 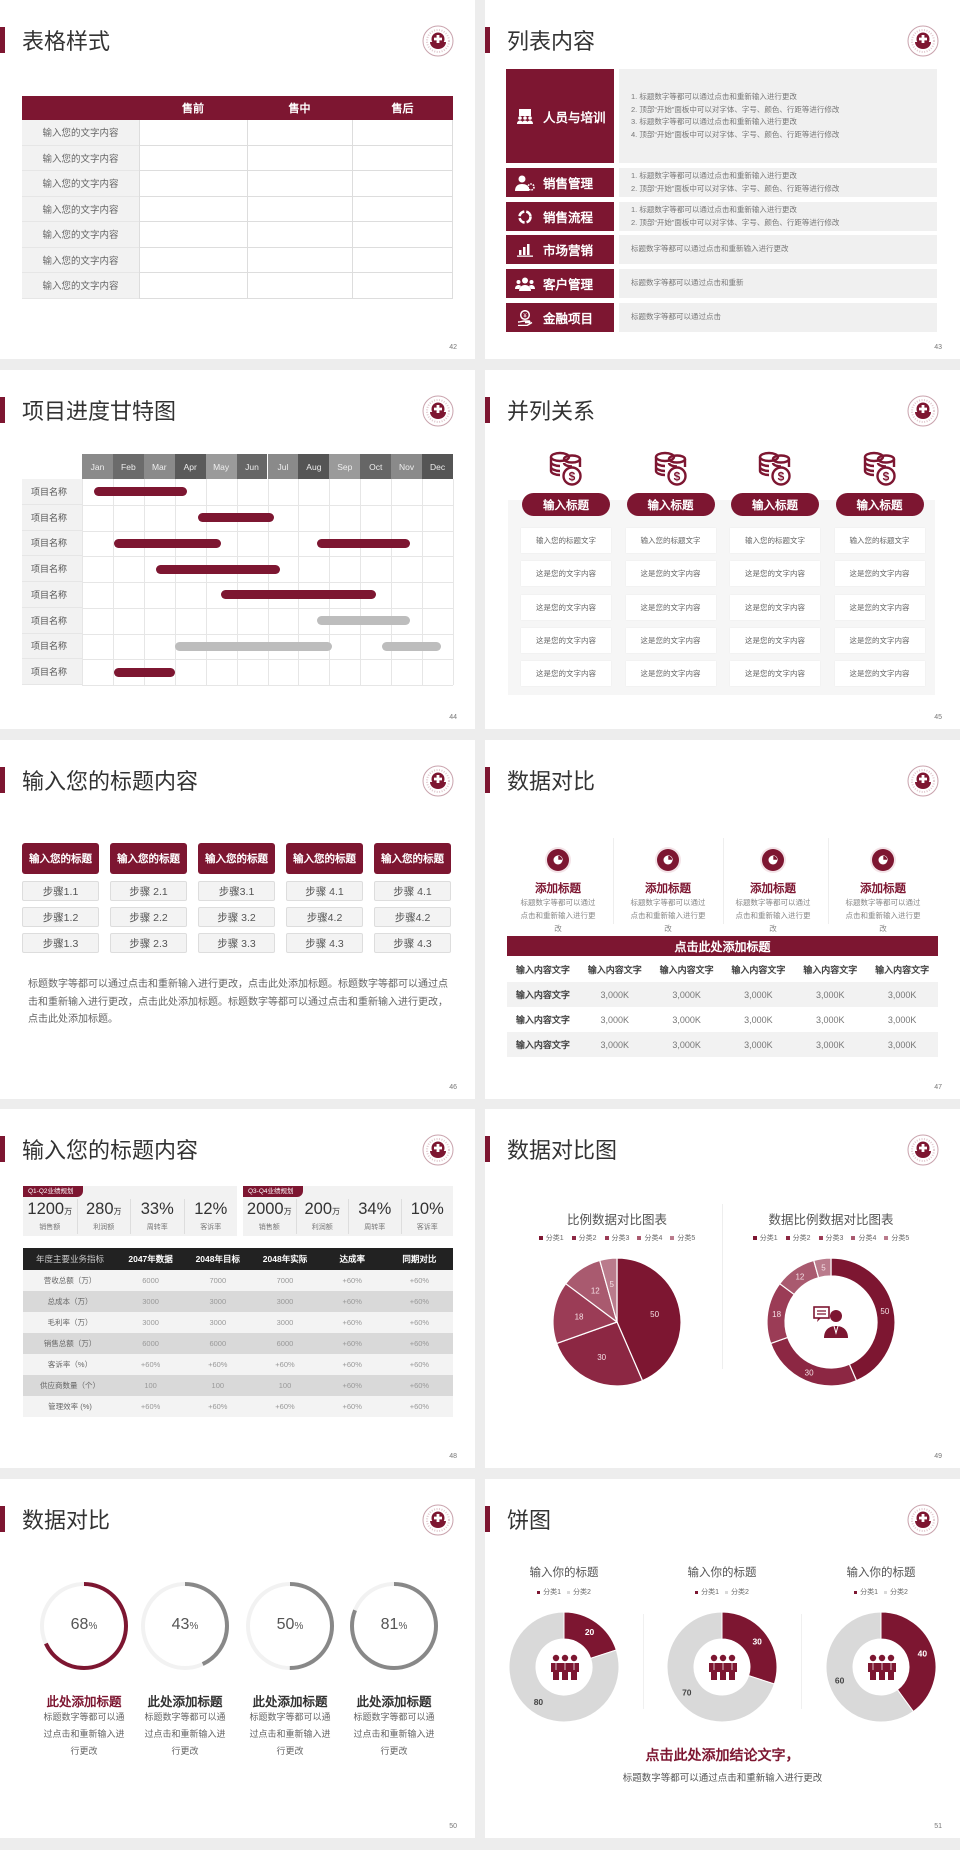 What do you see at coordinates (801, 1661) in the screenshot?
I see `chart-divider` at bounding box center [801, 1661].